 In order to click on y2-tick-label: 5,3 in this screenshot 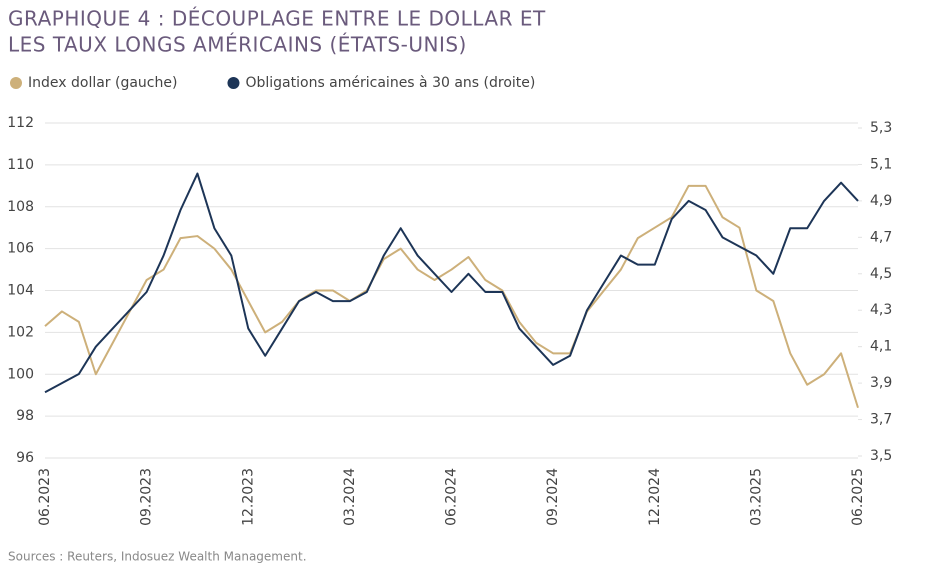, I will do `click(881, 128)`.